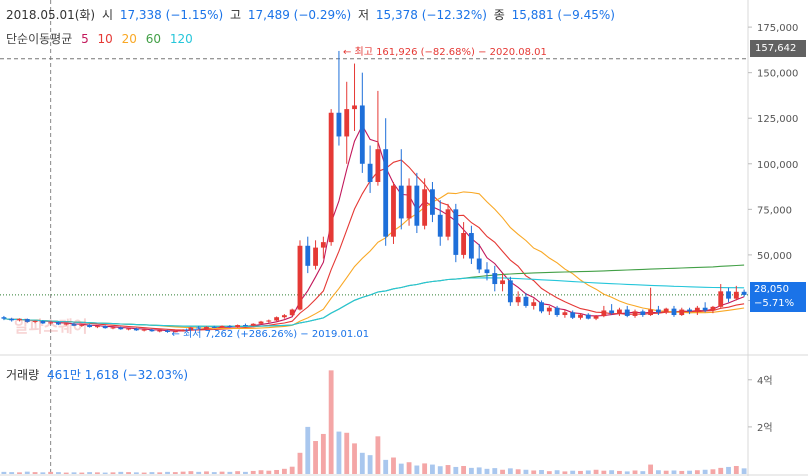 This screenshot has width=808, height=476. Describe the element at coordinates (777, 165) in the screenshot. I see `price-tick-label: 100,000` at that location.